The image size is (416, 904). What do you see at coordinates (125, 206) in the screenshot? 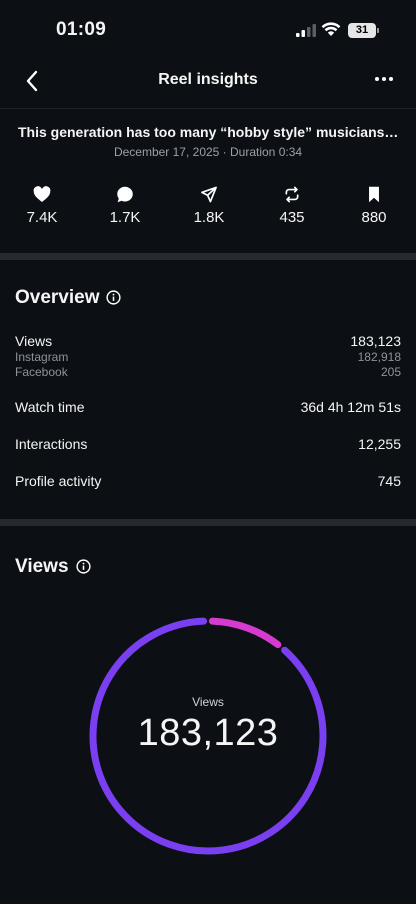
I see `comments-stat: 1.7K` at bounding box center [125, 206].